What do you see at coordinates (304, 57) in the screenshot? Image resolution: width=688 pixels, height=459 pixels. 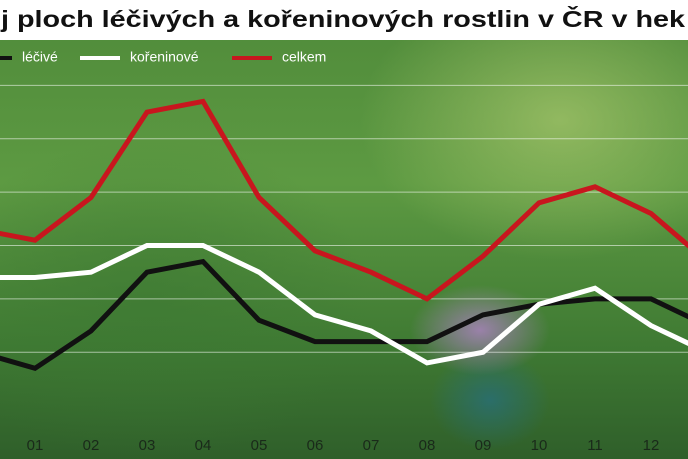 I see `legend-label: celkem` at bounding box center [304, 57].